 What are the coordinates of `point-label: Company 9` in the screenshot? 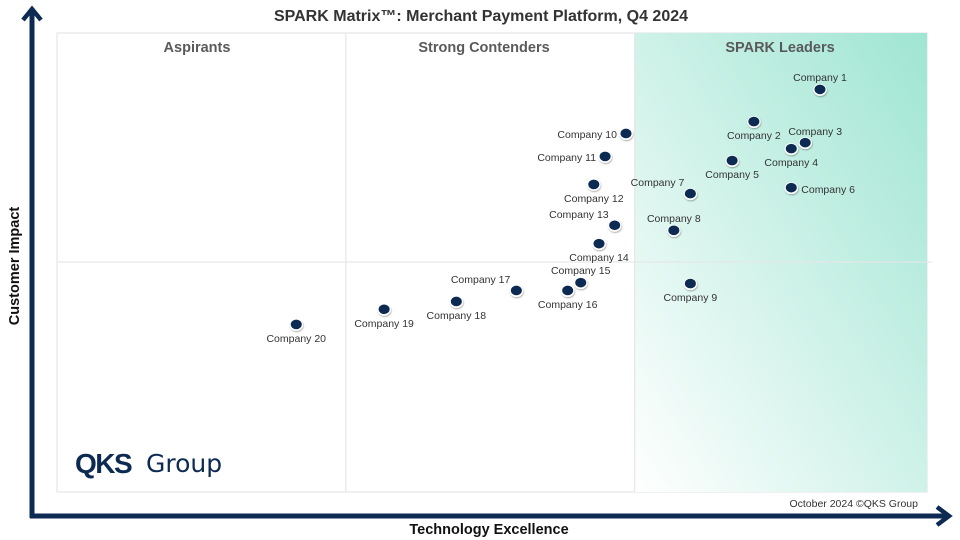 It's located at (691, 298).